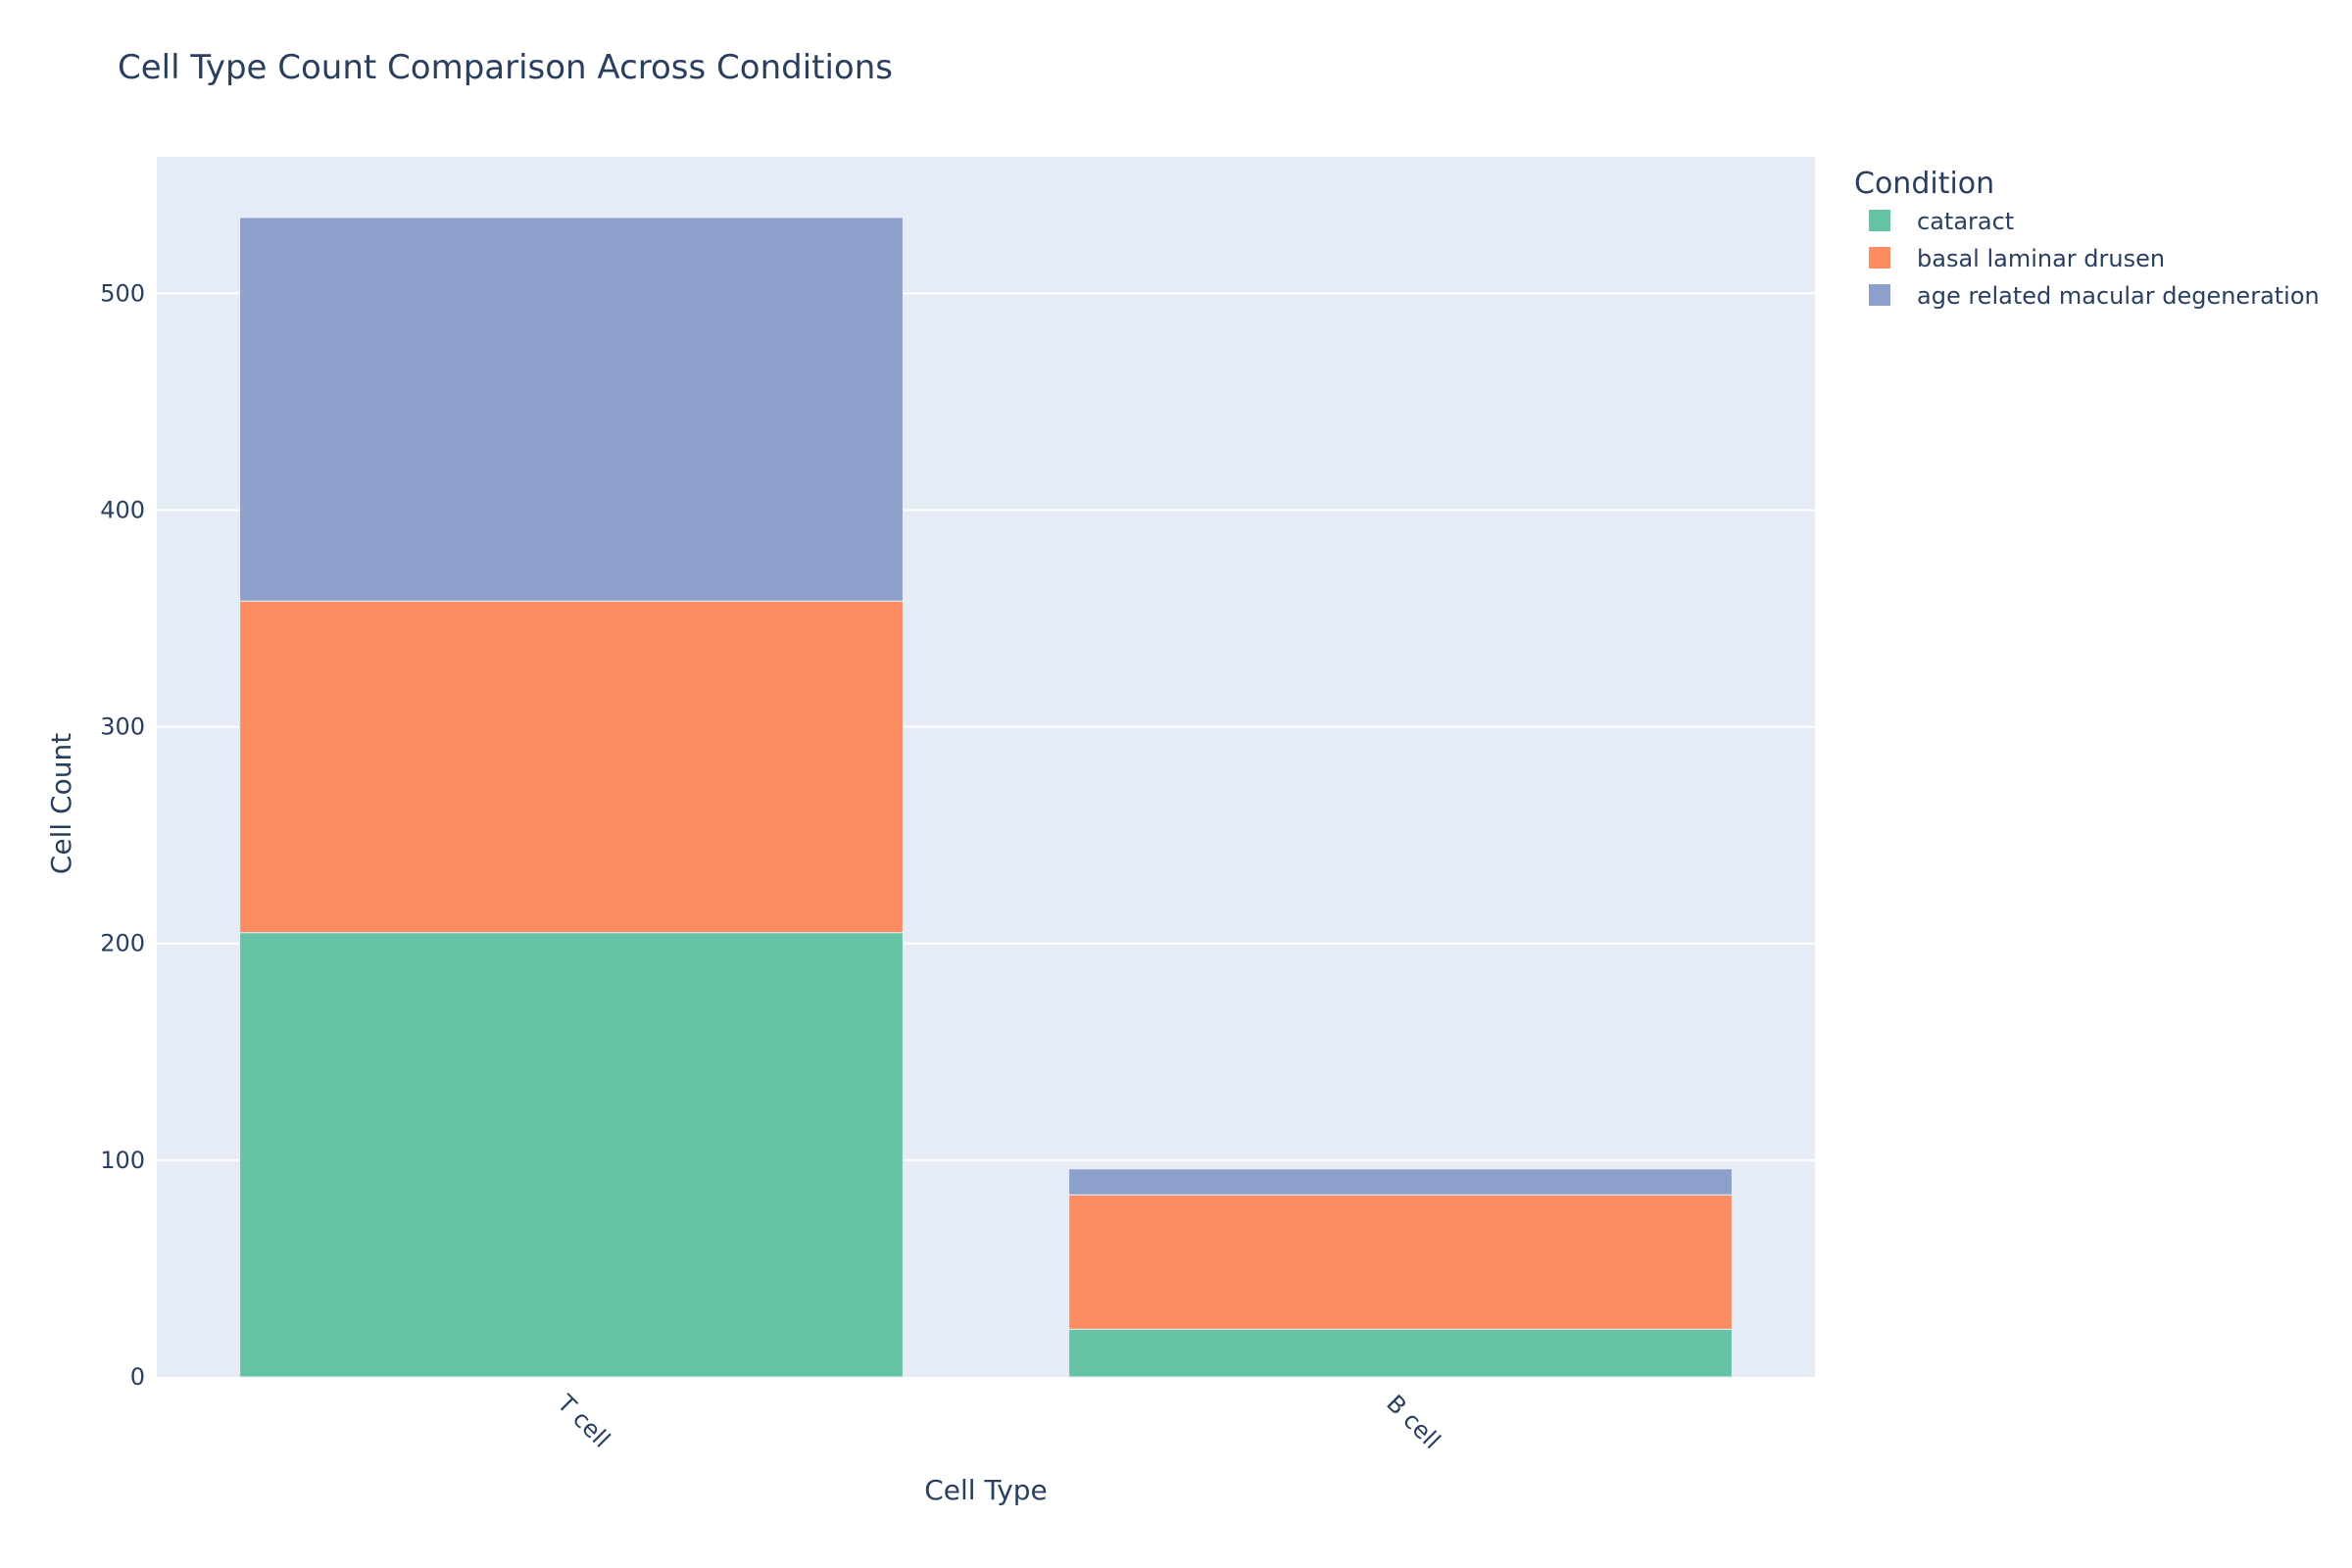  I want to click on y-tick-label: 500, so click(122, 293).